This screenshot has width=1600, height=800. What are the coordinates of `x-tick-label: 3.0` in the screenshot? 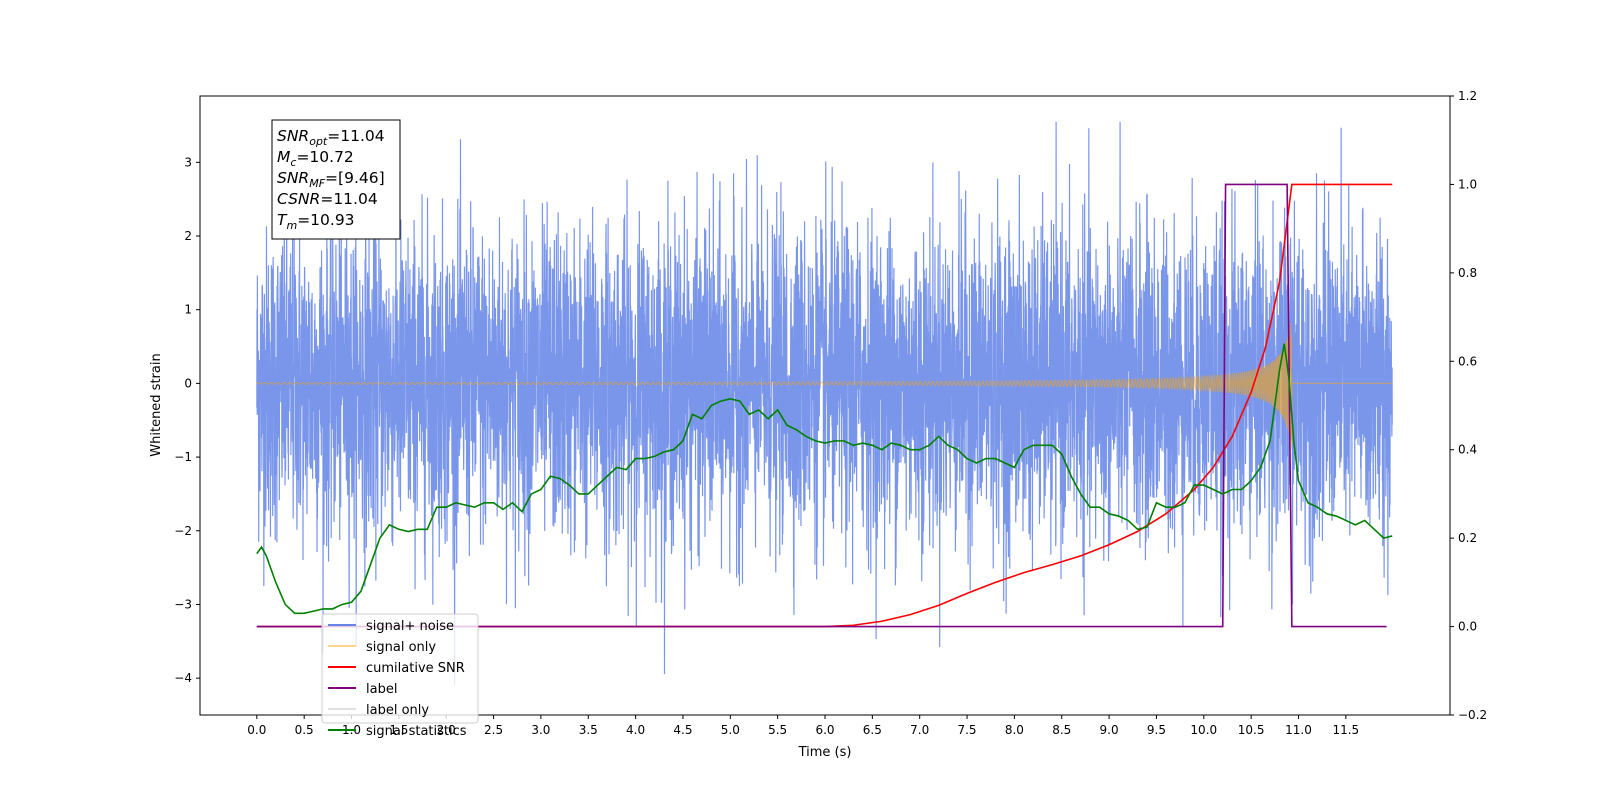 It's located at (540, 730).